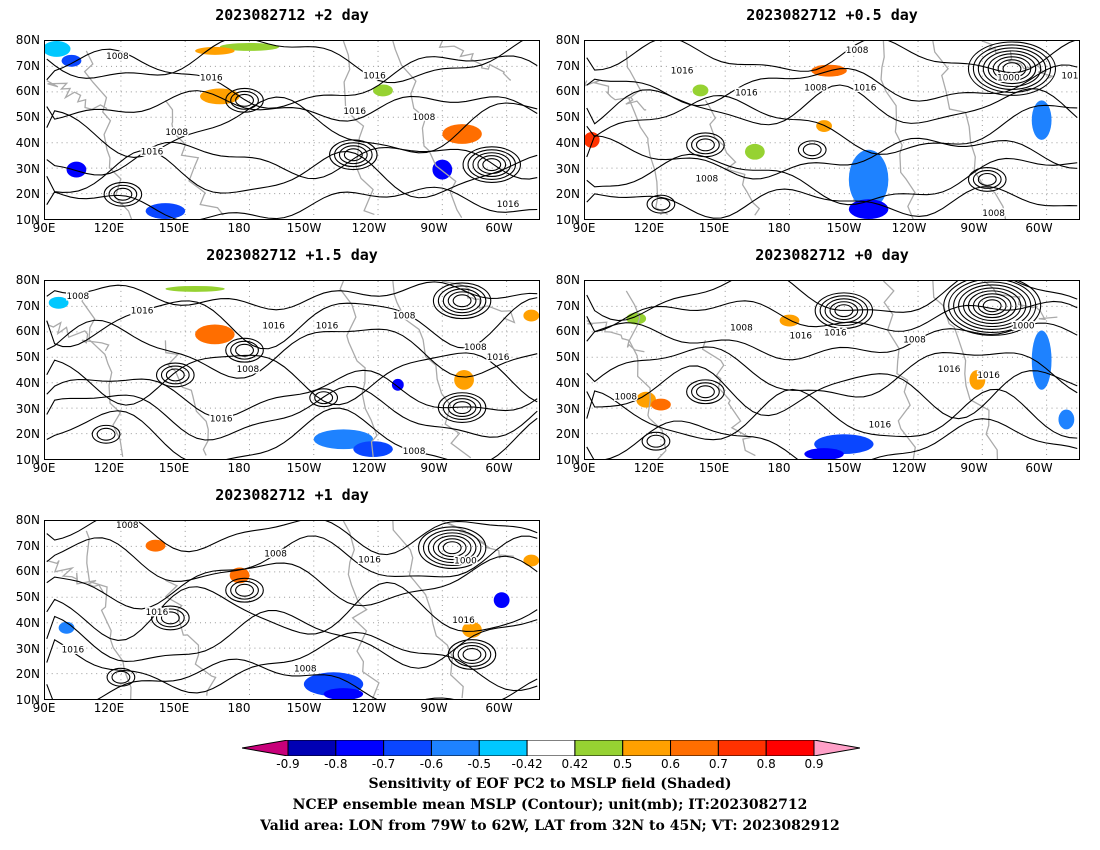  Describe the element at coordinates (27, 65) in the screenshot. I see `lat-tick-label: 70N` at that location.